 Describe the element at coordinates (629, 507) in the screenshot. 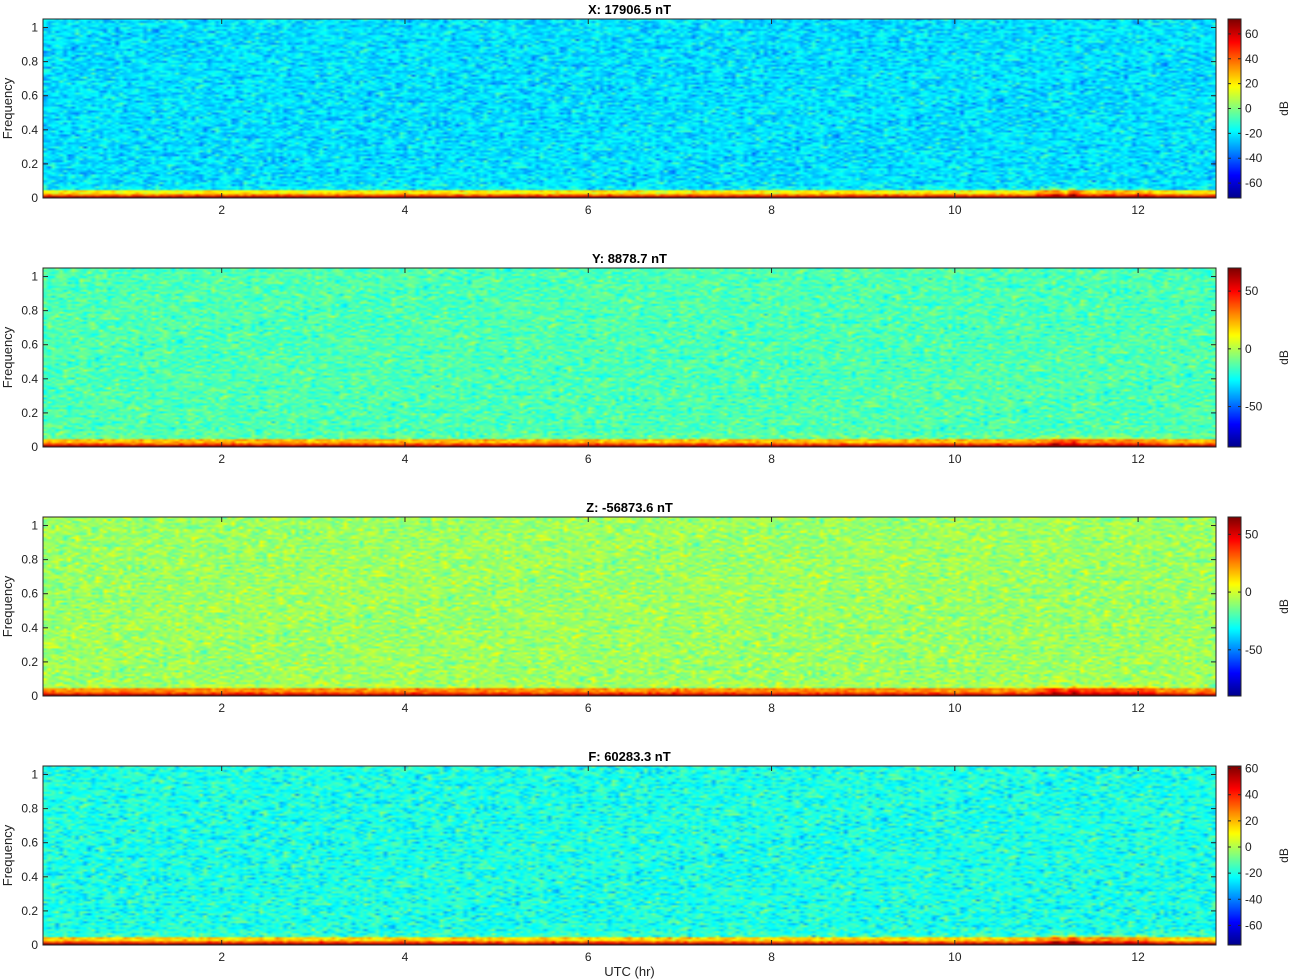

I see `chart-title: Z: -56873.6 nT` at that location.